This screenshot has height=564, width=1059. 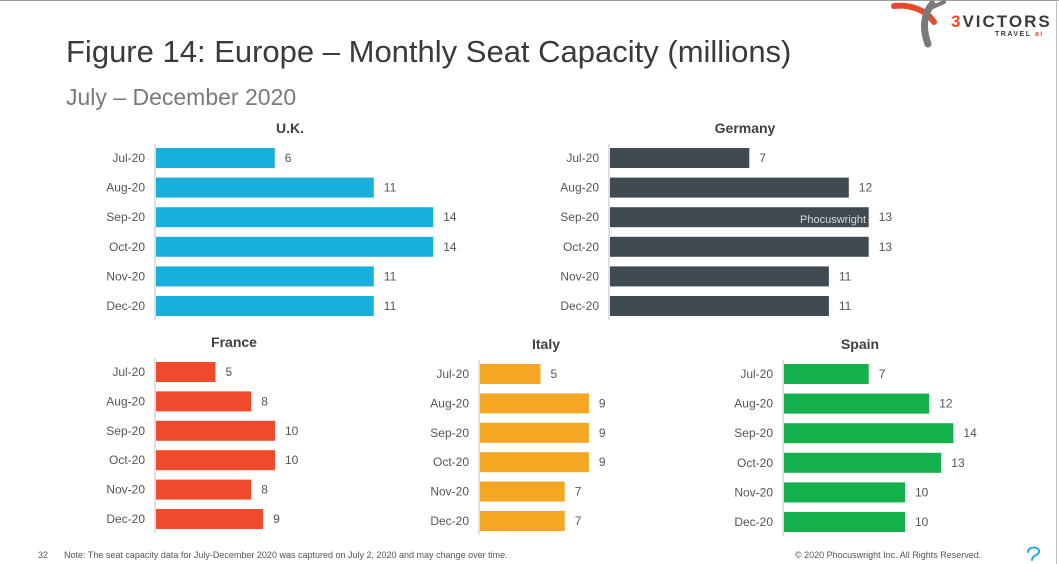 What do you see at coordinates (957, 21) in the screenshot?
I see `logo-wordmark-number: 3` at bounding box center [957, 21].